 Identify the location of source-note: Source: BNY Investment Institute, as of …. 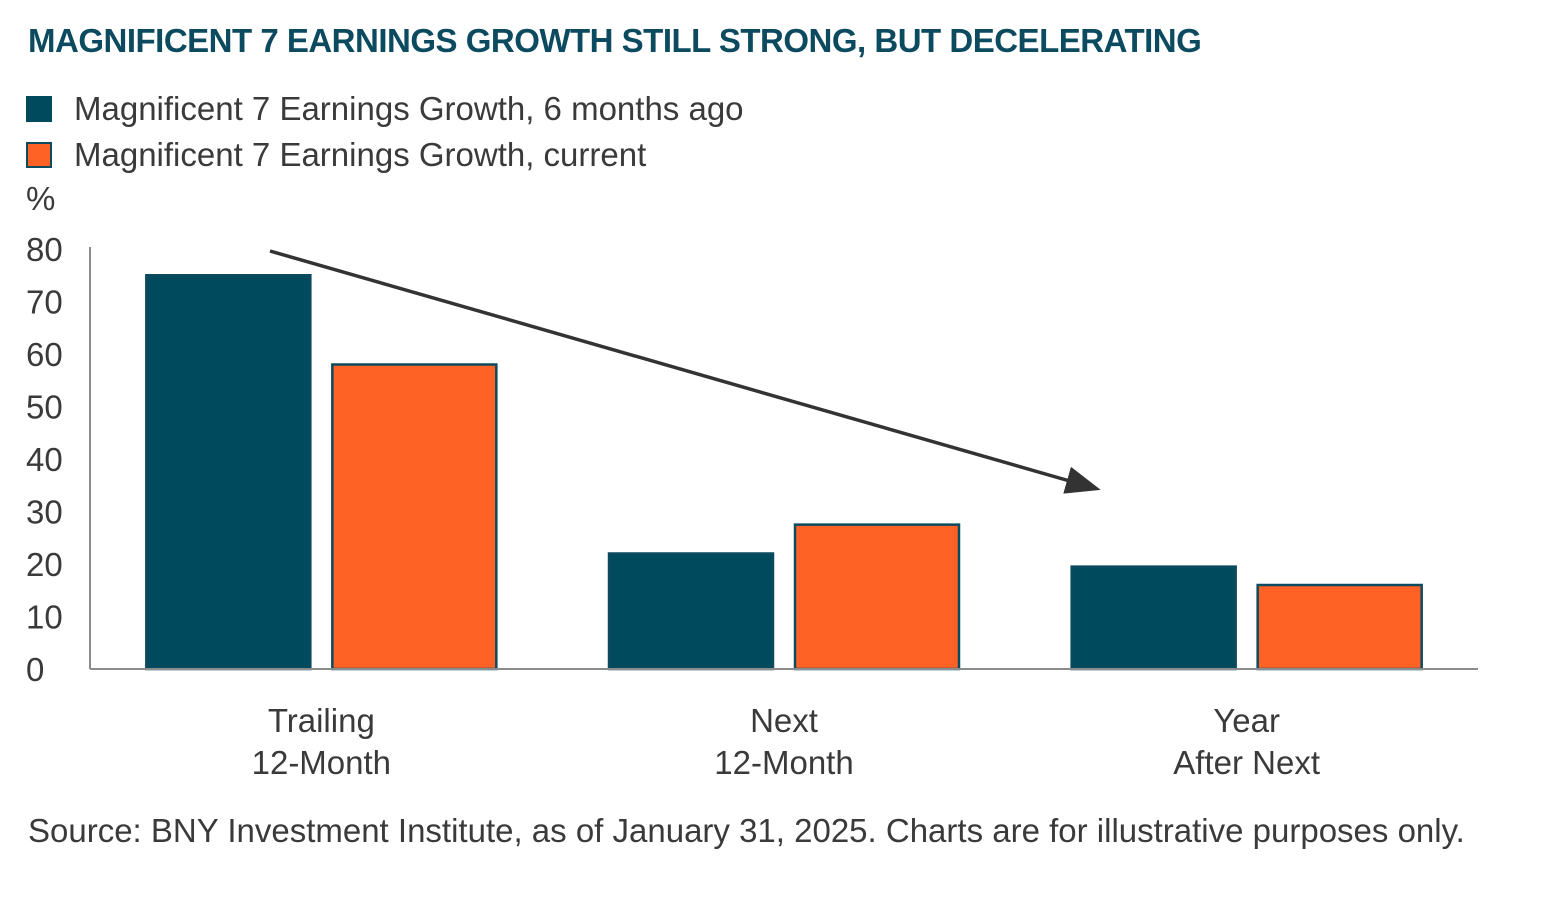
(746, 830).